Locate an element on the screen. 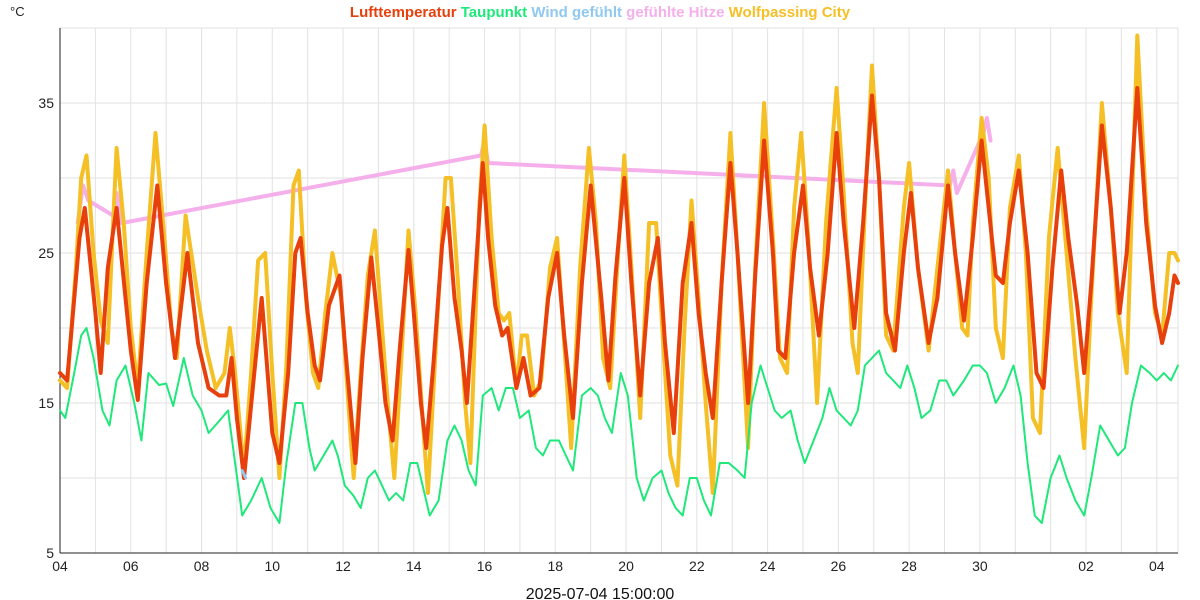 This screenshot has width=1200, height=600. x-tick-label: 12 is located at coordinates (343, 566).